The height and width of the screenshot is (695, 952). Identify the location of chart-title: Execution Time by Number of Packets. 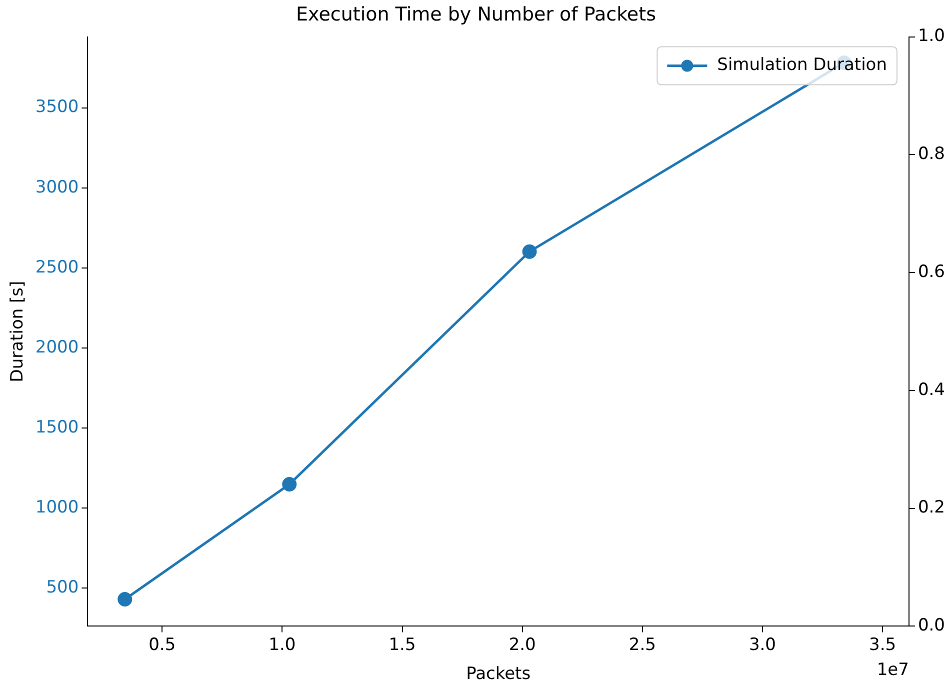
(476, 14).